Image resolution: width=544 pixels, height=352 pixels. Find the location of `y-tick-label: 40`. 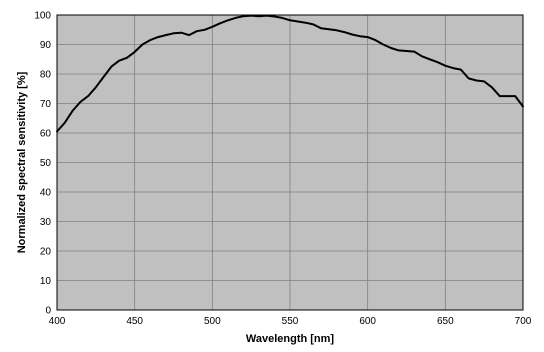

y-tick-label: 40 is located at coordinates (46, 193).